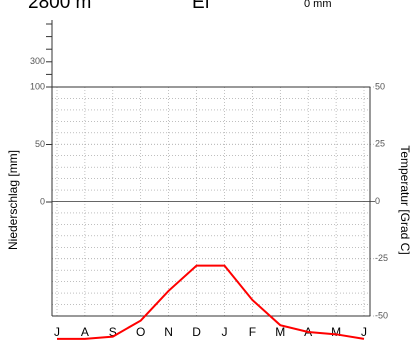 The height and width of the screenshot is (345, 416). I want to click on x-tick-label: A, so click(85, 332).